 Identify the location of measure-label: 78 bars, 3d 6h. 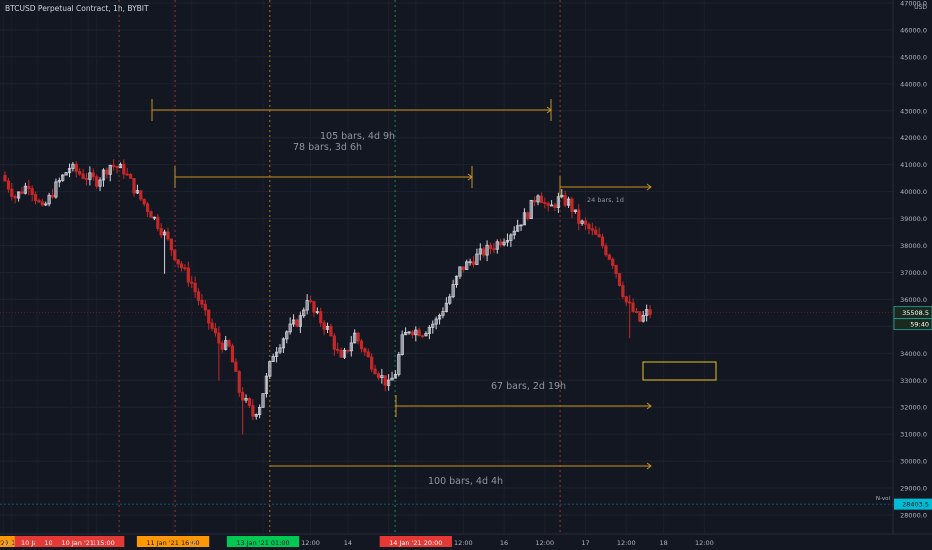
(327, 147).